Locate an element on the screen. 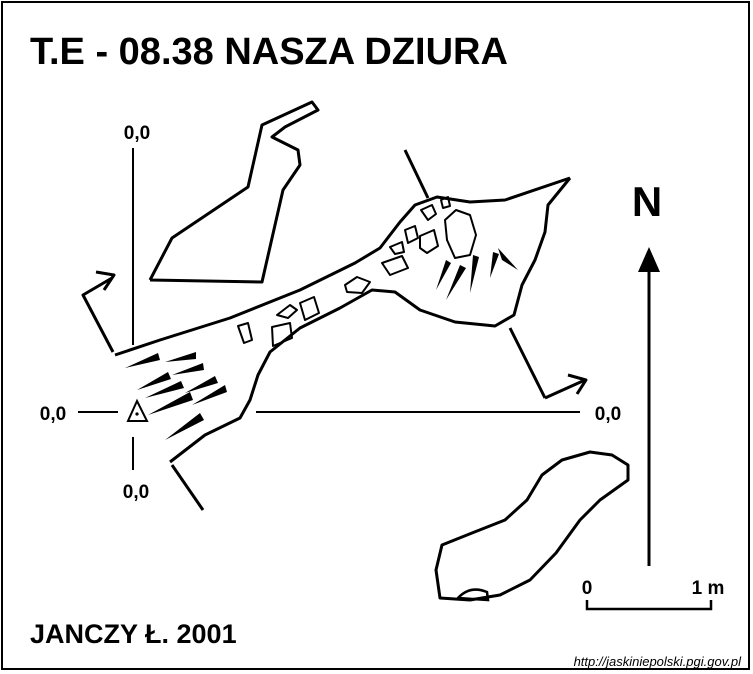 The width and height of the screenshot is (753, 674). author-credit: JANCZY Ł. 2001 is located at coordinates (133, 634).